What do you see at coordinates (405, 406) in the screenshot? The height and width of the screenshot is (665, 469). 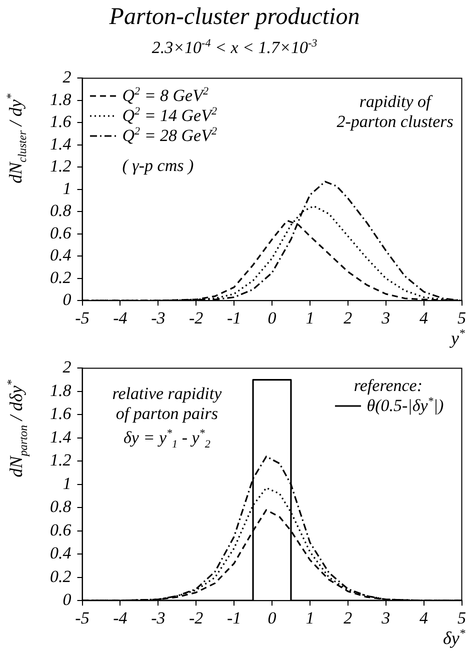 I see `legend-label: θ(0.5-|δy$^{*}$|)` at bounding box center [405, 406].